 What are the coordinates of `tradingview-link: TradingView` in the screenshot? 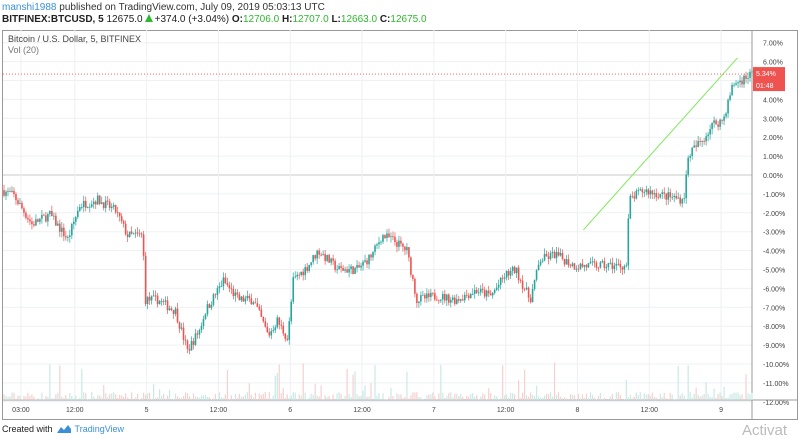 It's located at (100, 429).